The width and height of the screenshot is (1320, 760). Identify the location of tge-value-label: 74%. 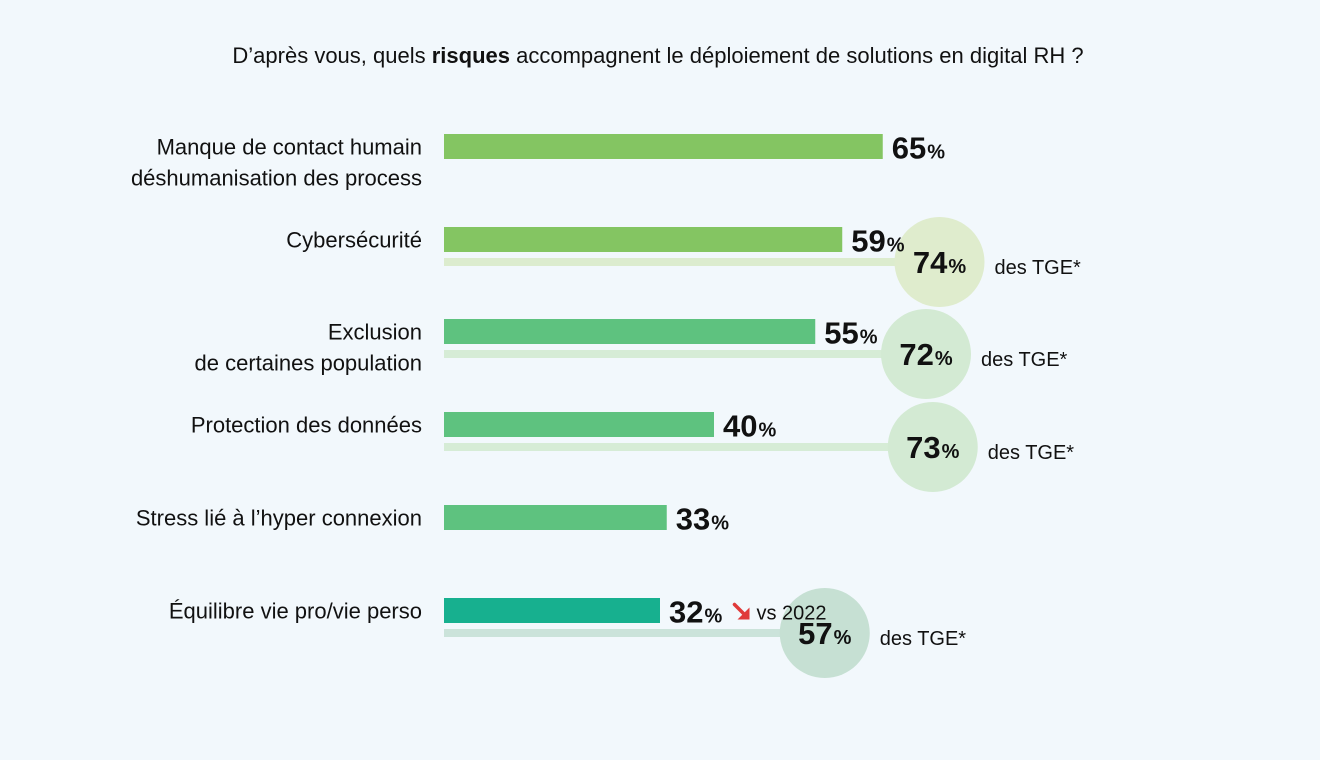
(939, 262).